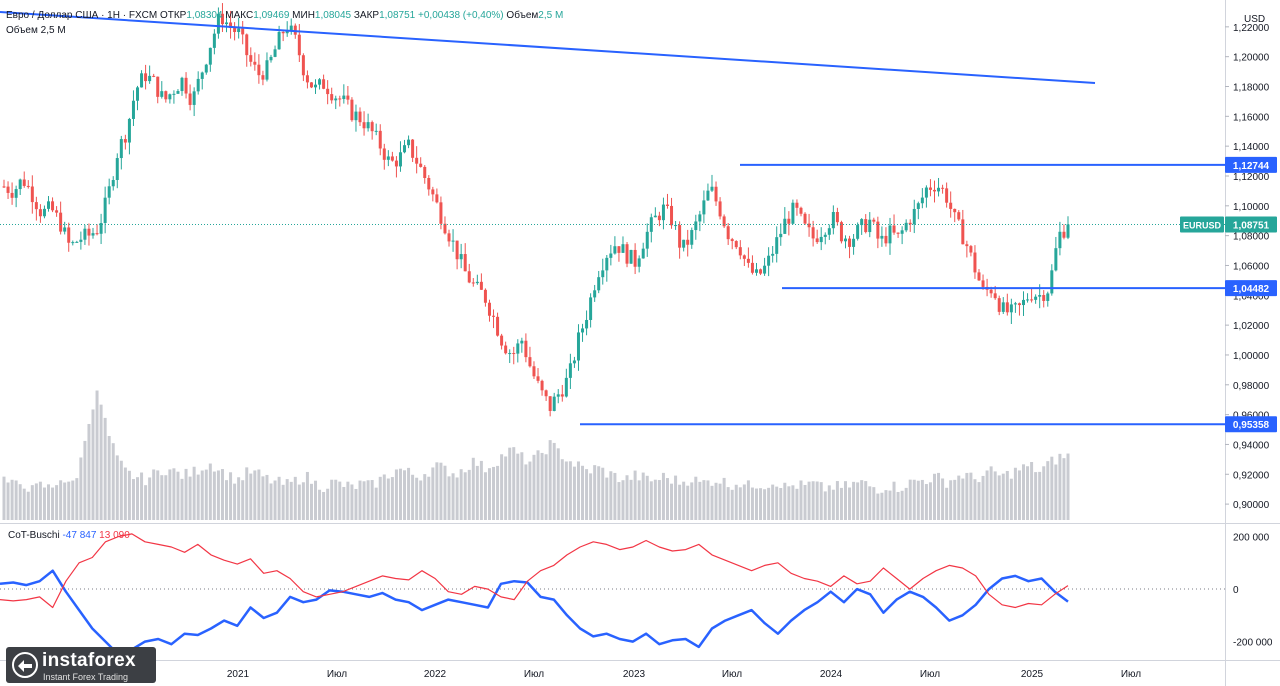  Describe the element at coordinates (1251, 386) in the screenshot. I see `price-tick-label: 0,98000` at that location.